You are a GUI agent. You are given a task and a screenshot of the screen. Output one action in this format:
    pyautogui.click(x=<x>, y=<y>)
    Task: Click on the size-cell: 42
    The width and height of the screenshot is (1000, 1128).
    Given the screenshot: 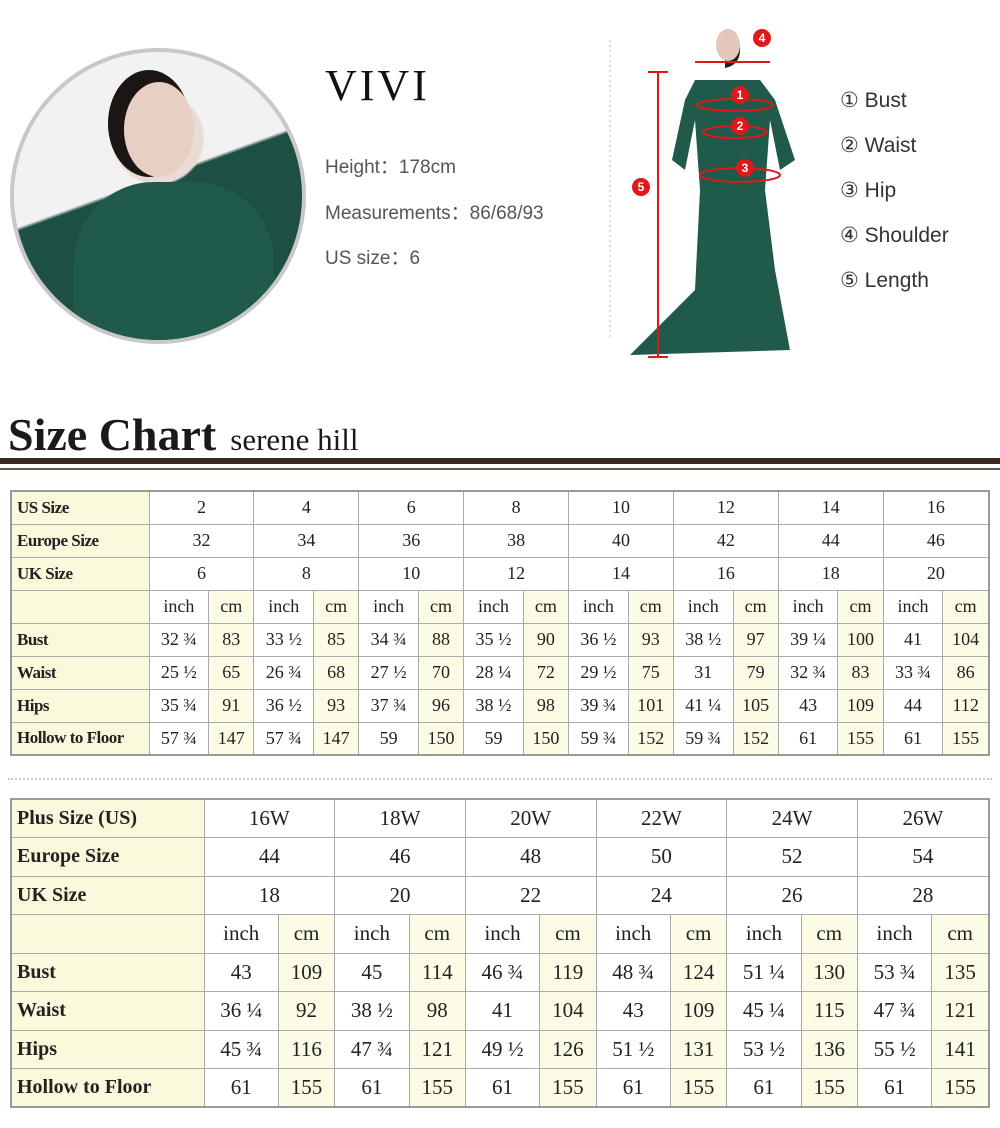 What is the action you would take?
    pyautogui.click(x=725, y=540)
    